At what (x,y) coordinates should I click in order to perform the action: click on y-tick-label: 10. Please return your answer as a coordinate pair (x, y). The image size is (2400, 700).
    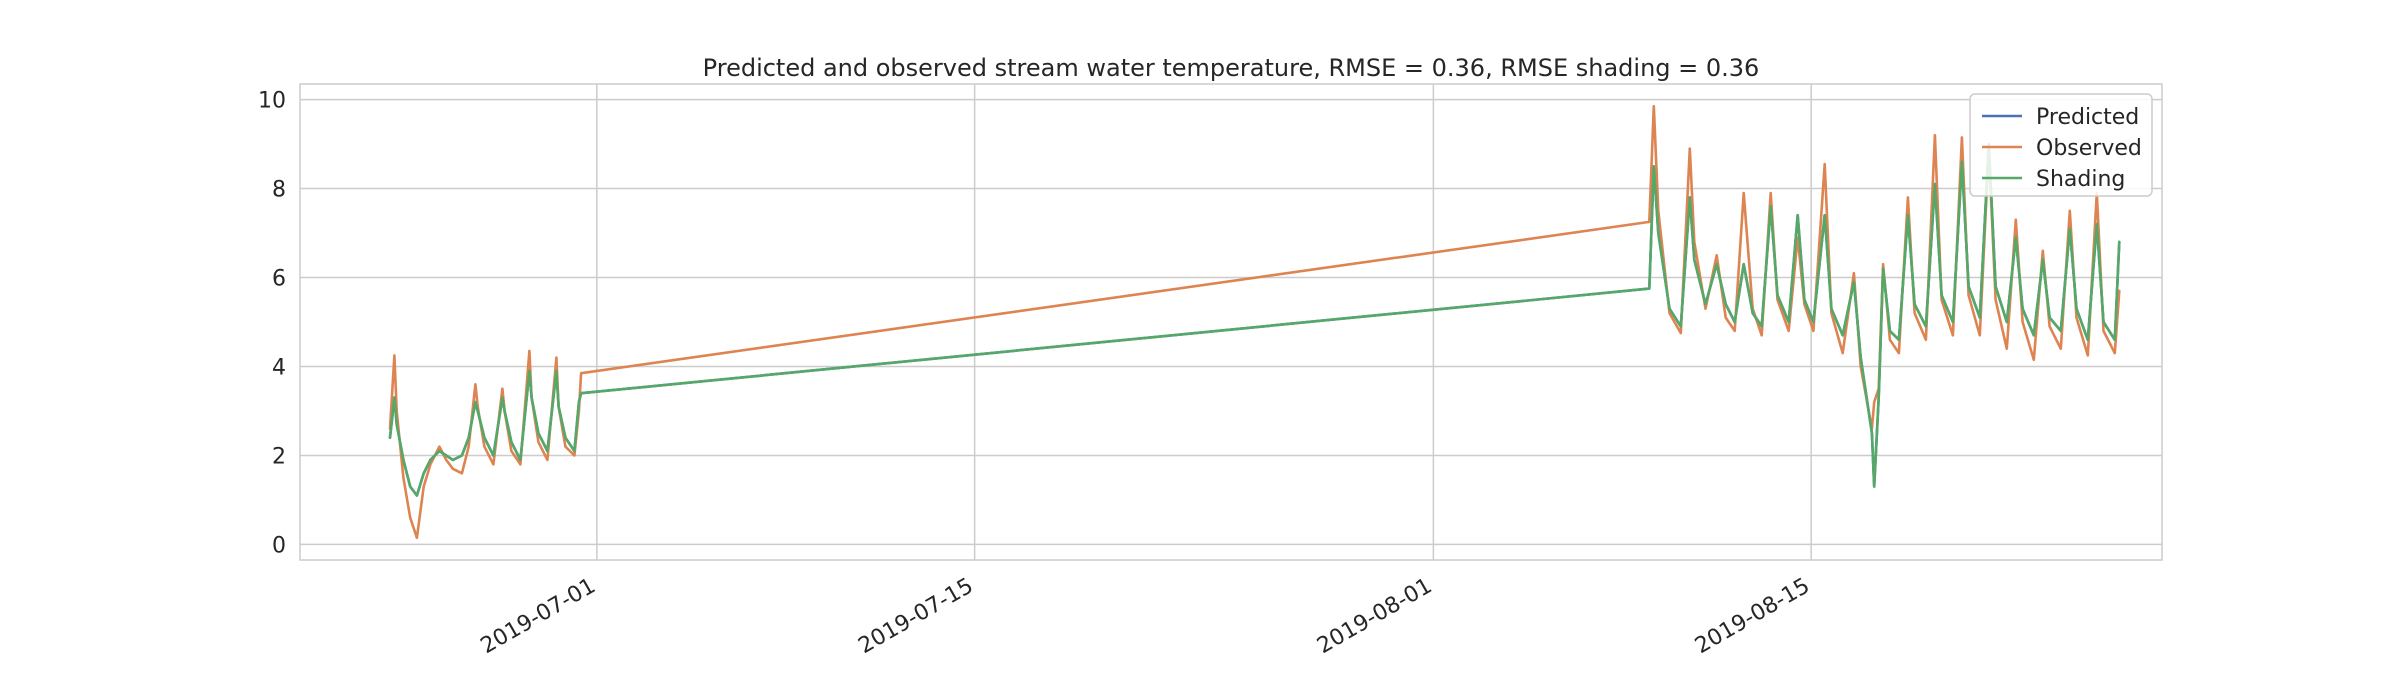
    Looking at the image, I should click on (272, 101).